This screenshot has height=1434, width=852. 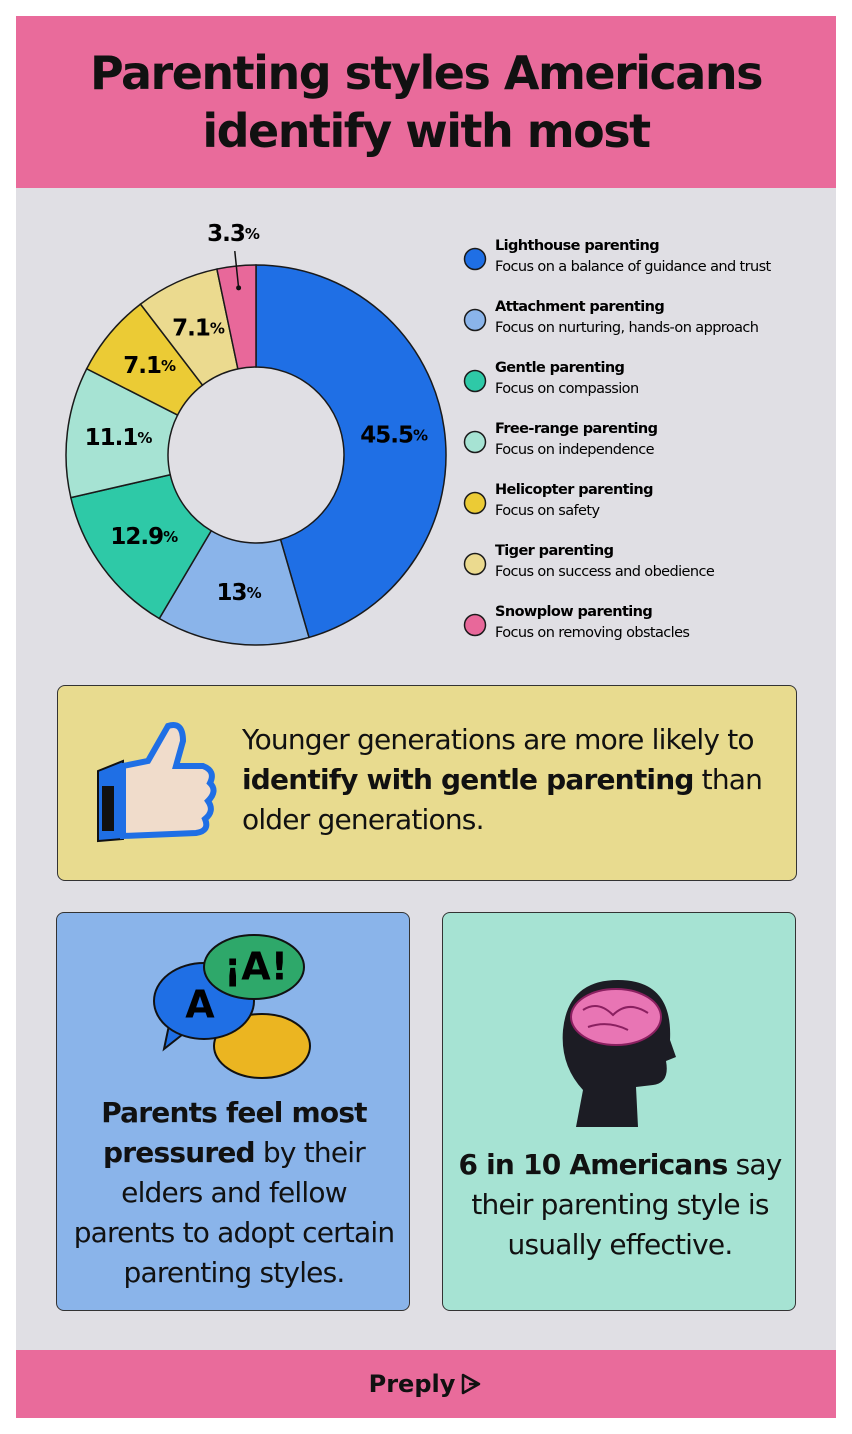 What do you see at coordinates (575, 450) in the screenshot?
I see `legend-description: Focus on independence` at bounding box center [575, 450].